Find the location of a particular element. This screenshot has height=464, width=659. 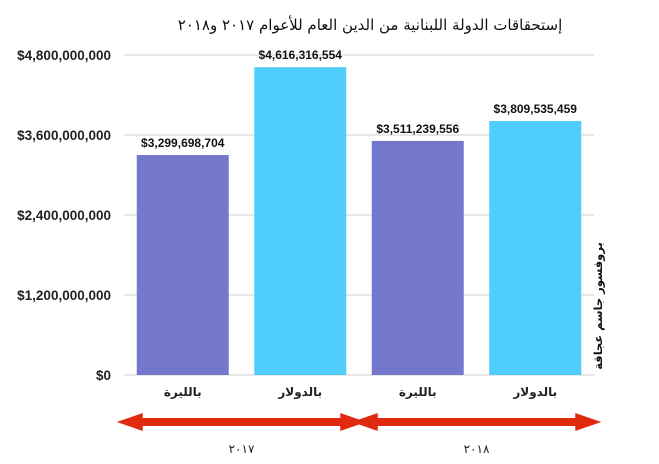

data-label-0-1: $4,616,316,554 is located at coordinates (301, 55).